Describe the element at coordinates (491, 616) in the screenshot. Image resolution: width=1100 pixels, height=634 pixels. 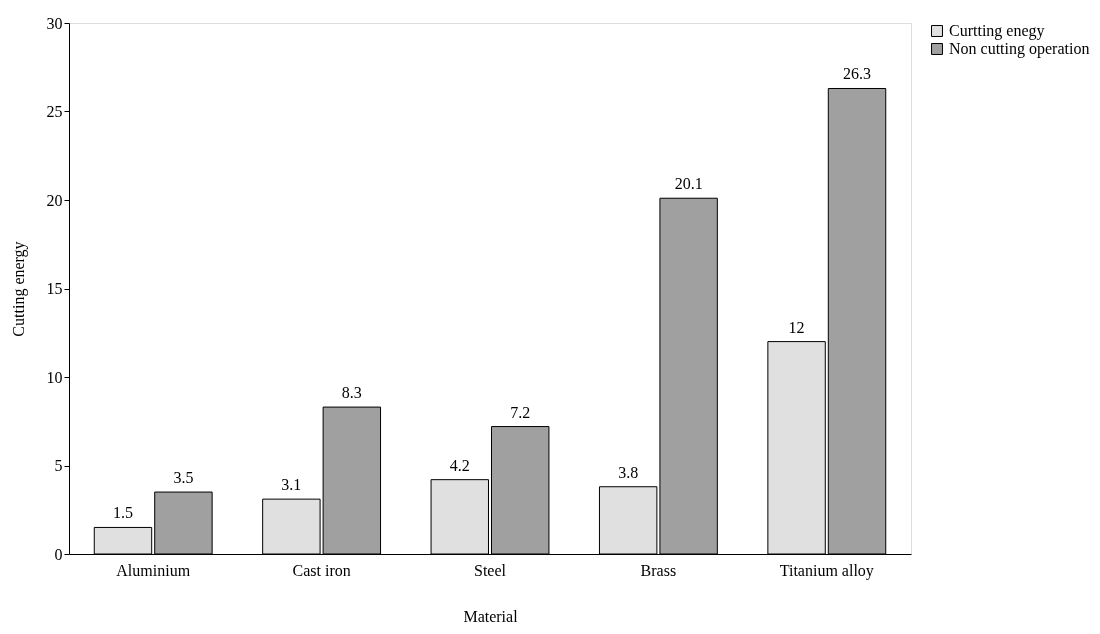
I see `x-axis-title: Material` at that location.